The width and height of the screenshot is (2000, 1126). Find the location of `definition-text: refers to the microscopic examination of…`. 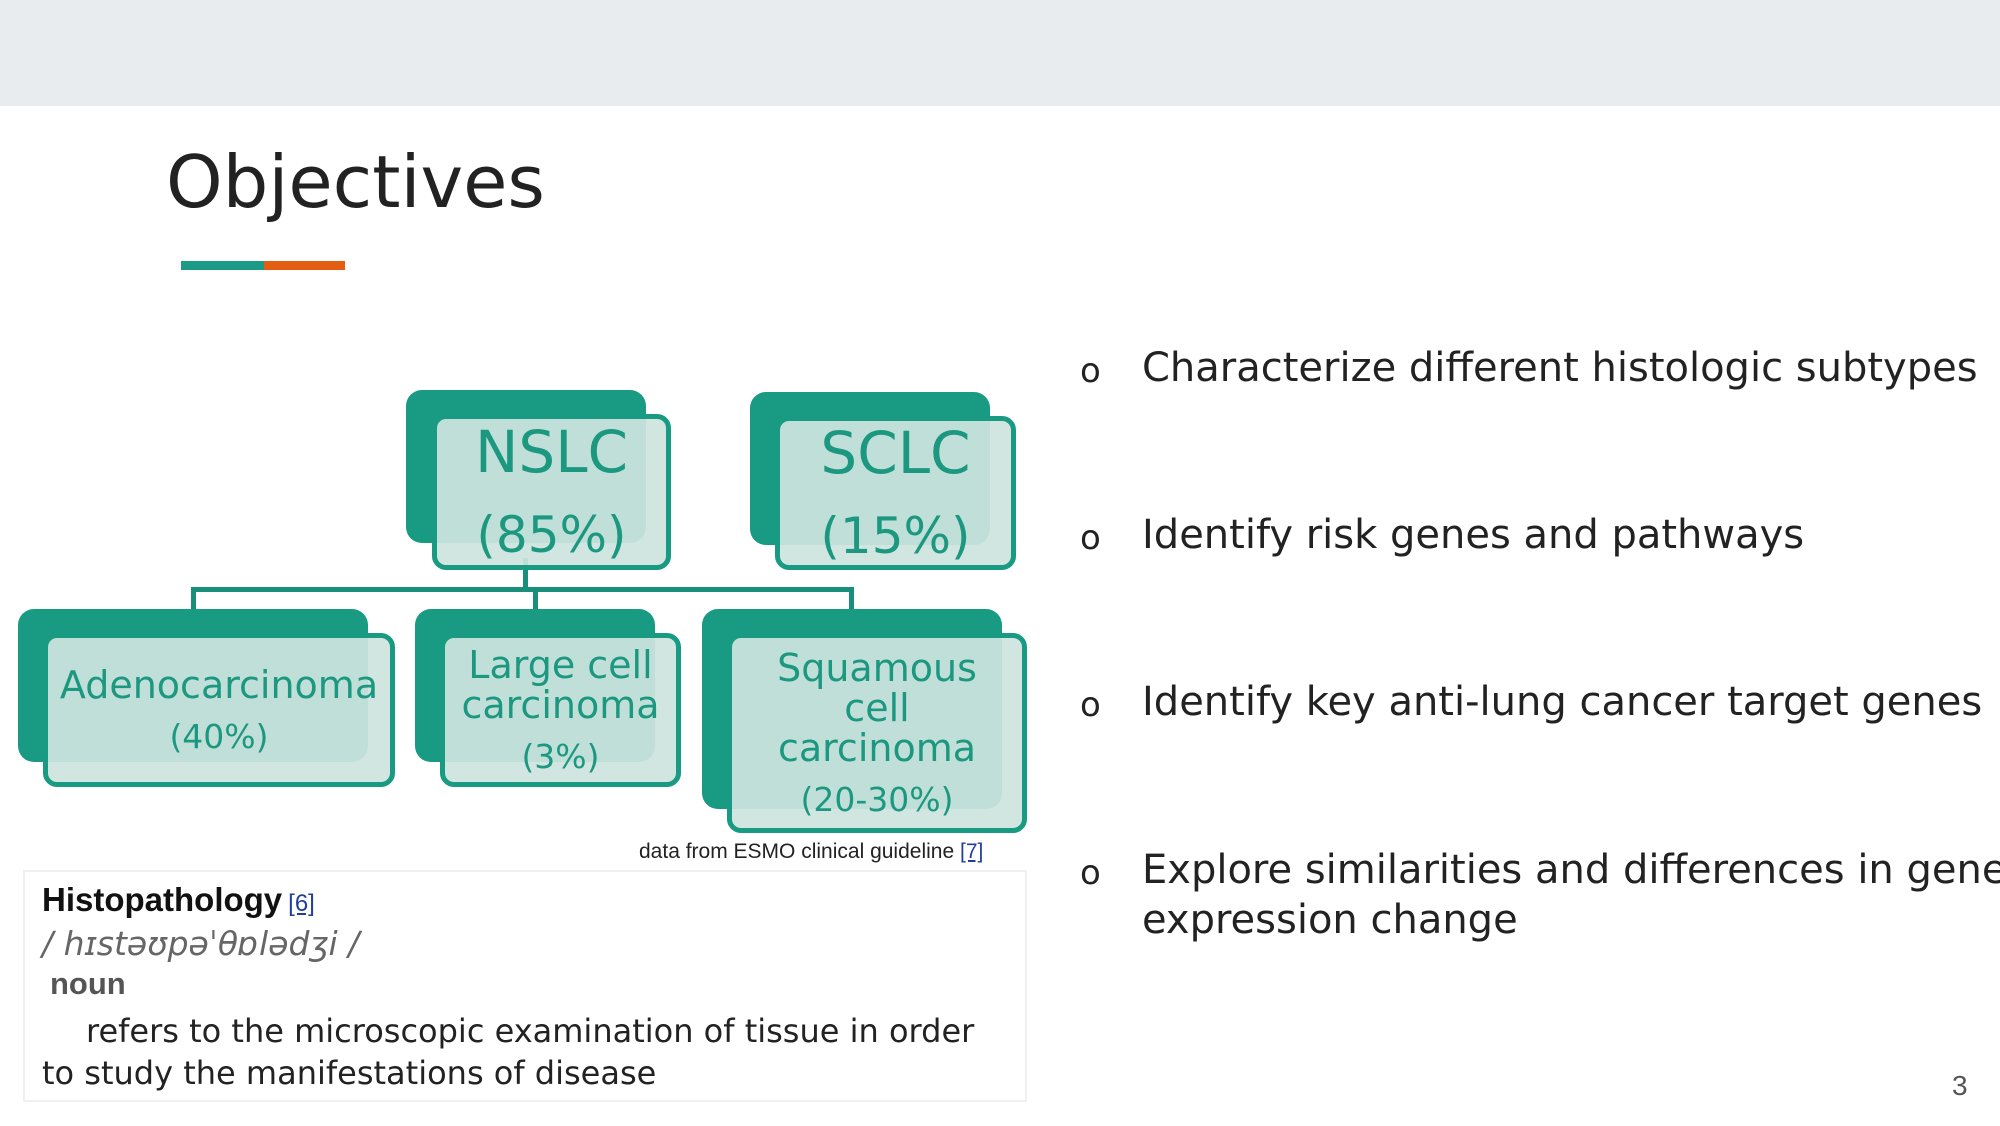

definition-text: refers to the microscopic examination of… is located at coordinates (508, 1052).